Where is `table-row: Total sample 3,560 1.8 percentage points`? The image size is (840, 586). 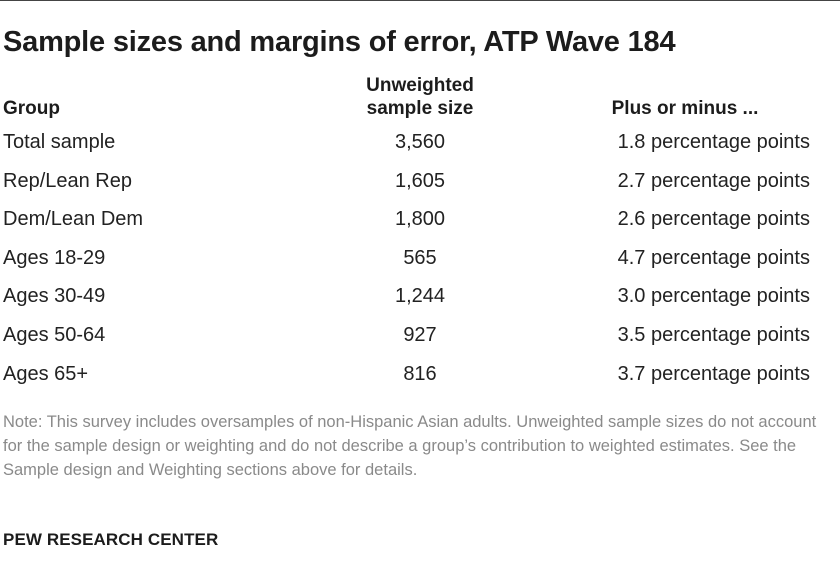
table-row: Total sample 3,560 1.8 percentage points is located at coordinates (420, 143).